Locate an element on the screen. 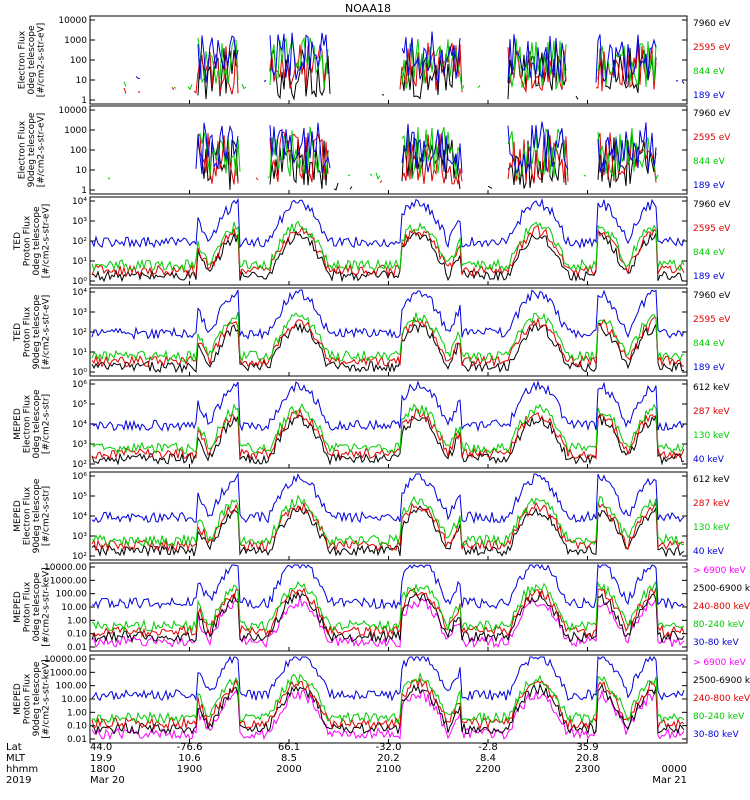 The height and width of the screenshot is (800, 750). legend-130-kev: 130 keV is located at coordinates (711, 436).